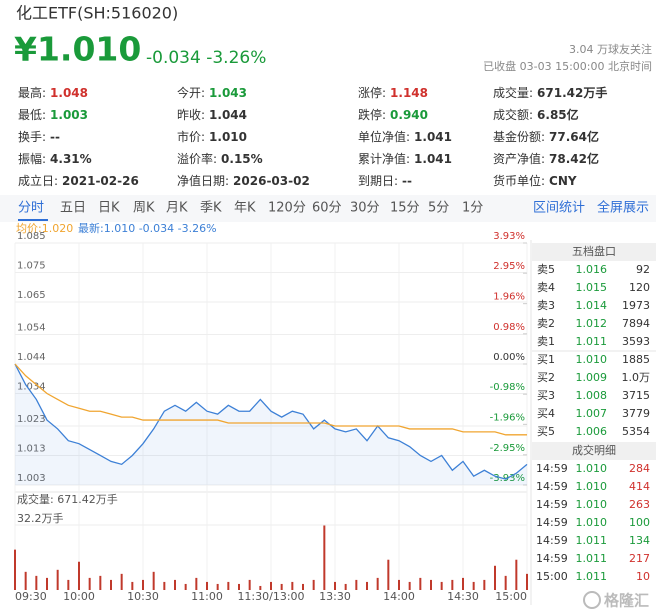 This screenshot has width=656, height=615. I want to click on tab: 季K, so click(211, 208).